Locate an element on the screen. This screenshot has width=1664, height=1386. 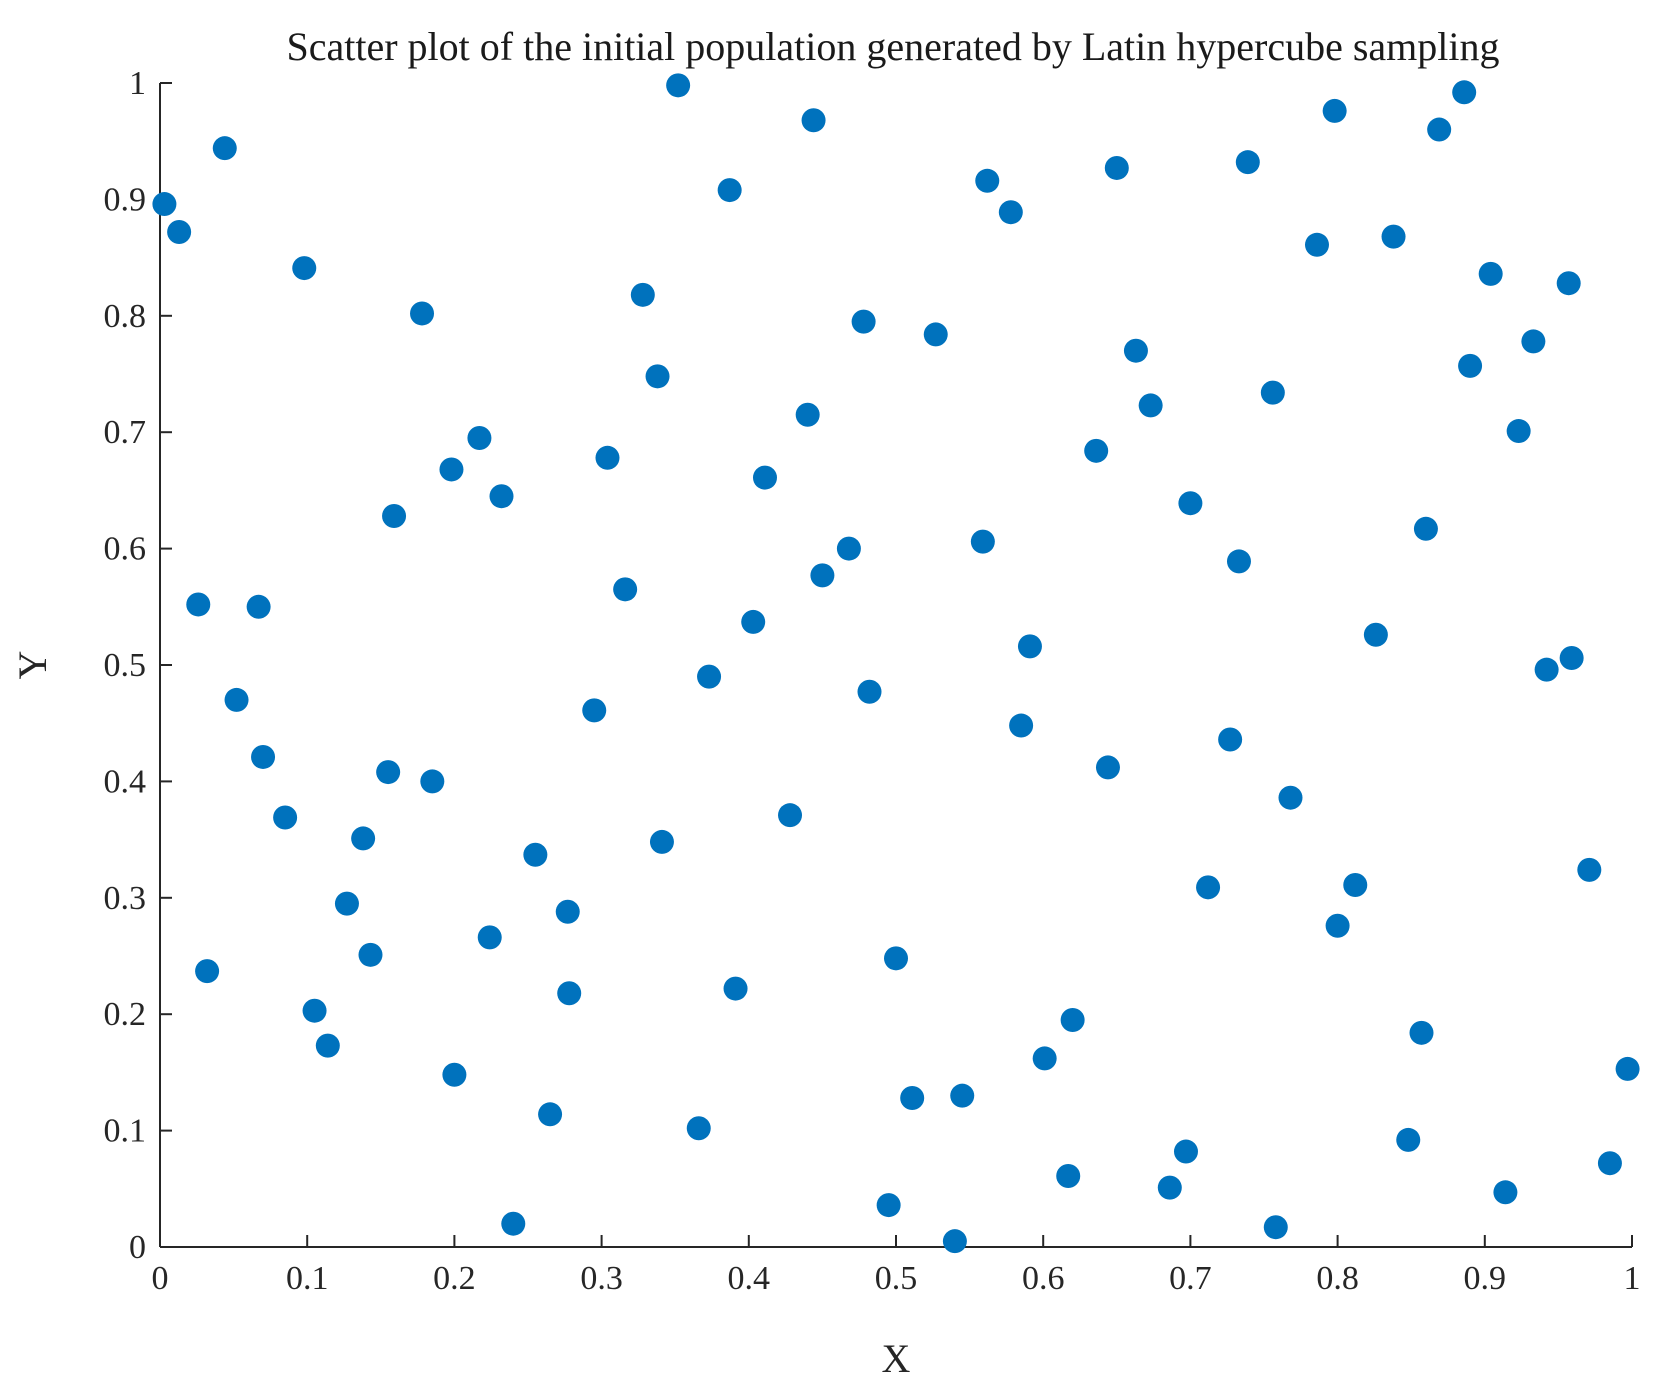
x-tick-label: 0.8 is located at coordinates (1337, 1278).